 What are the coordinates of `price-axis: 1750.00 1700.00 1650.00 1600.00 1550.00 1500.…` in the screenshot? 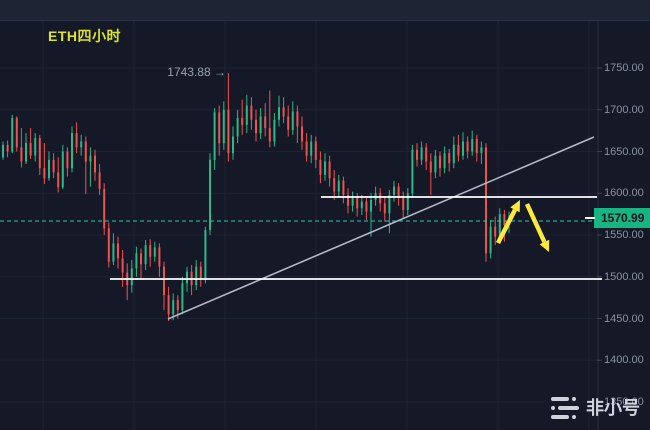 It's located at (624, 225).